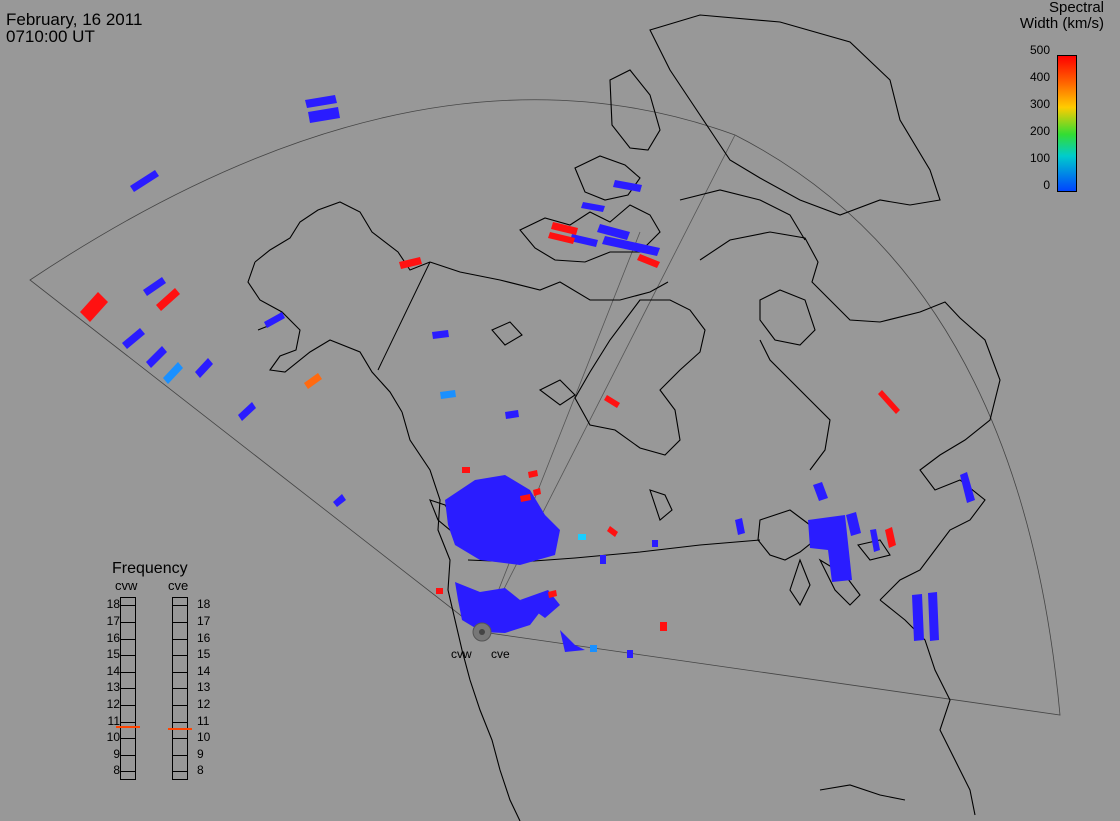 The height and width of the screenshot is (821, 1120). What do you see at coordinates (1039, 104) in the screenshot?
I see `colorbar-tick: 300` at bounding box center [1039, 104].